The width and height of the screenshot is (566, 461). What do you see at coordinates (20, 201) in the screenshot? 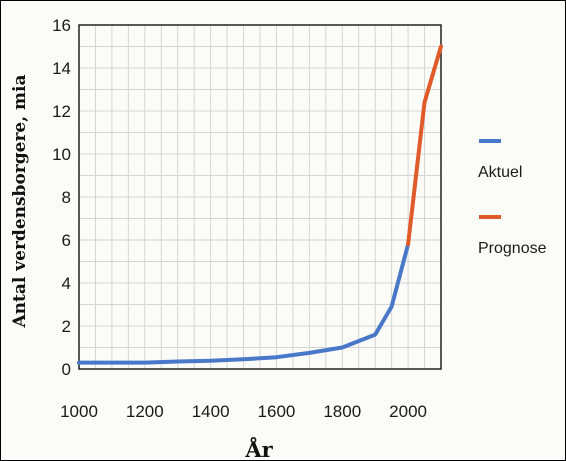
I see `y-axis-title: Antal verdensborgere, mia` at bounding box center [20, 201].